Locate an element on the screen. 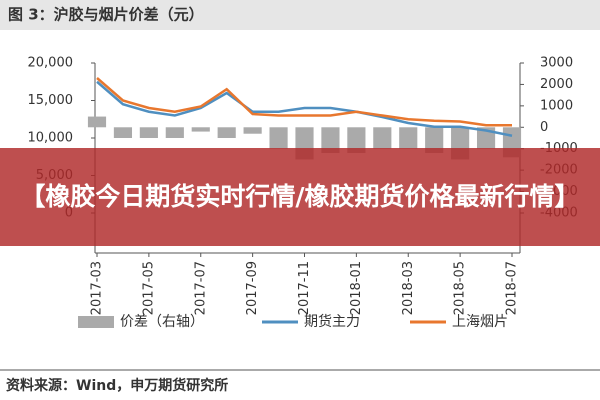  y2-tick-label: 1000 is located at coordinates (556, 105).